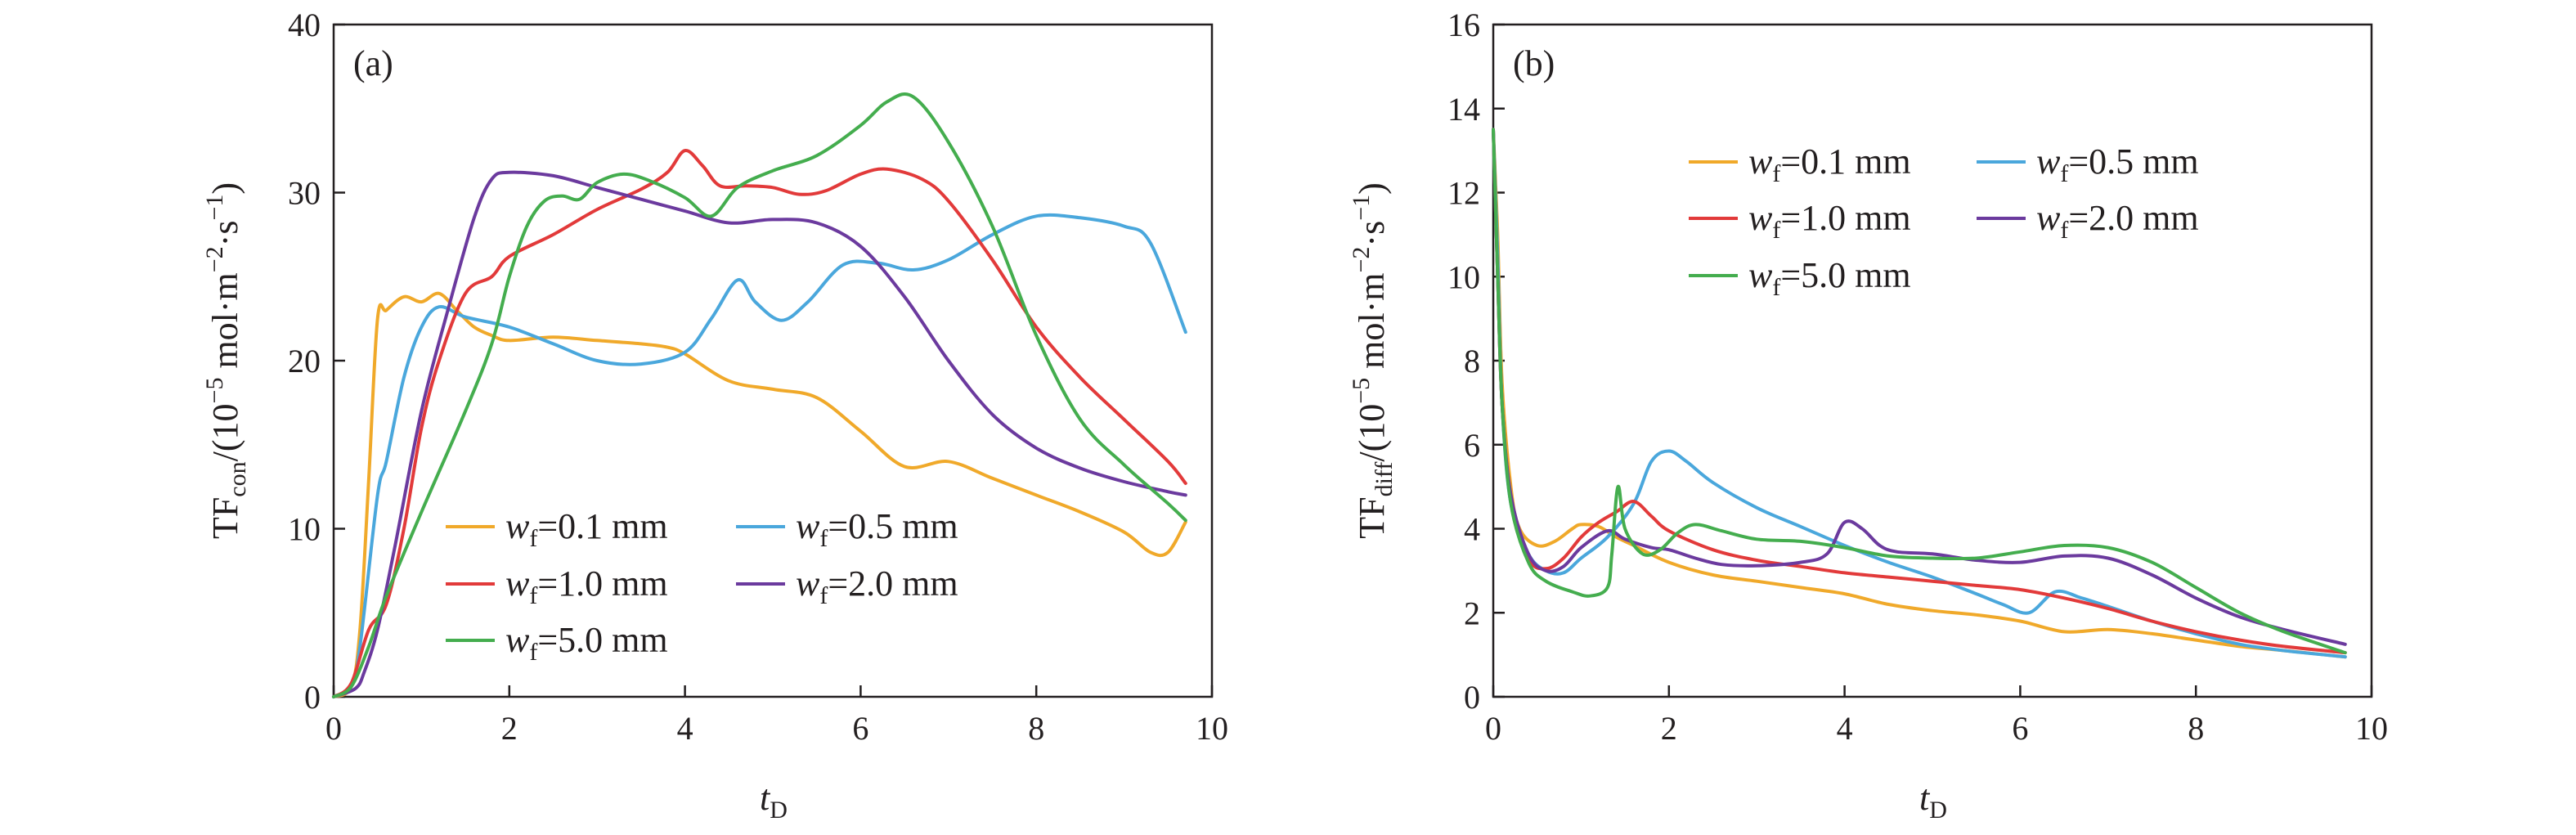 This screenshot has width=2576, height=835. What do you see at coordinates (1472, 361) in the screenshot?
I see `panel-b-ytick-label-4: 8` at bounding box center [1472, 361].